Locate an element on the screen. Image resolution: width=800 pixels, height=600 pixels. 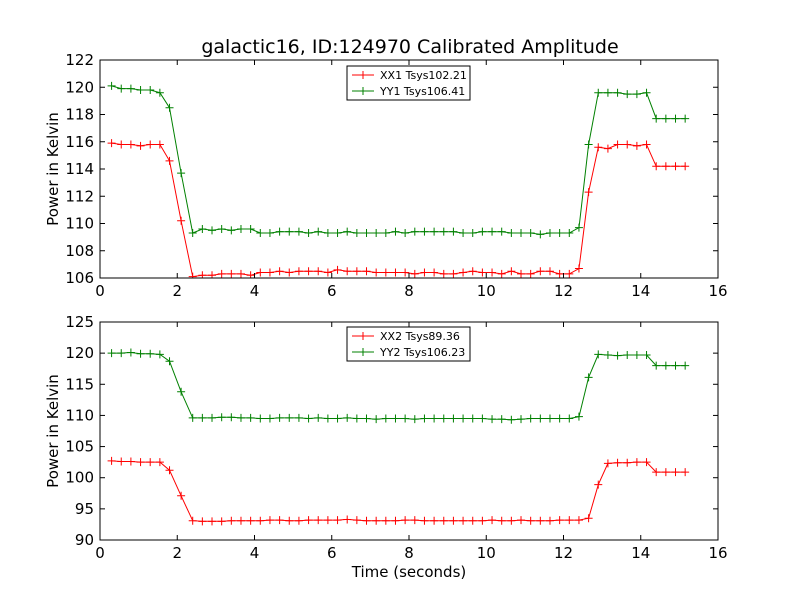
x-tick-label: 8 is located at coordinates (409, 291).